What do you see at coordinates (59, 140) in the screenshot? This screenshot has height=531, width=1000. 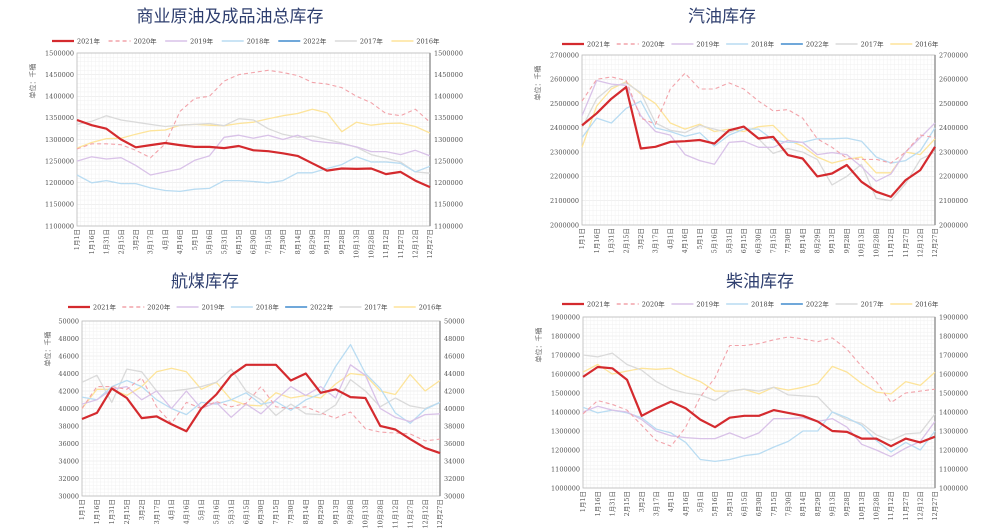 I see `y-tick-label-left: 1300000` at bounding box center [59, 140].